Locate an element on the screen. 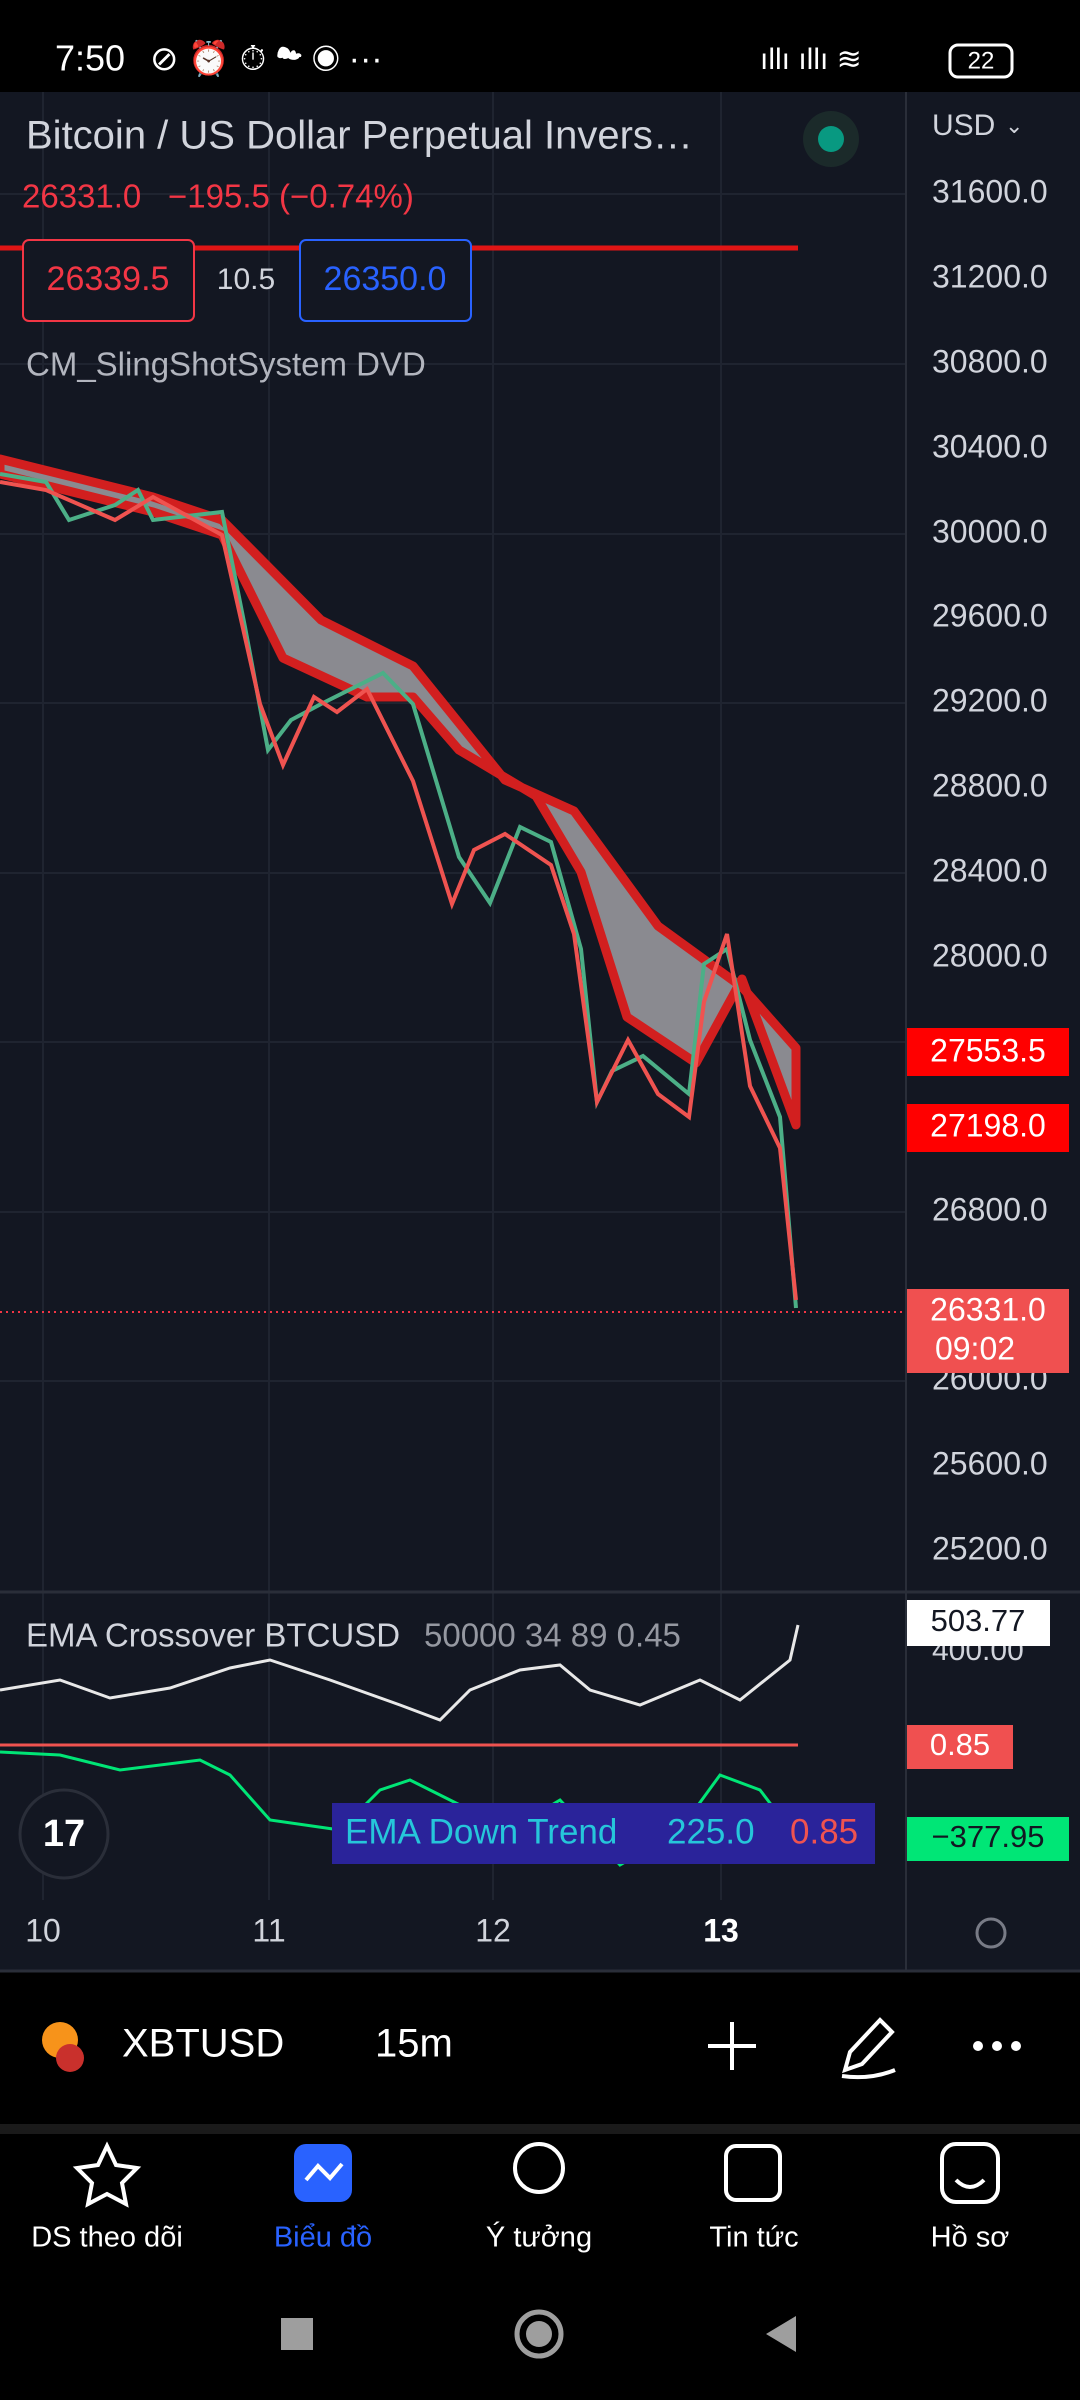 Image resolution: width=1080 pixels, height=2400 pixels. battery is located at coordinates (981, 61).